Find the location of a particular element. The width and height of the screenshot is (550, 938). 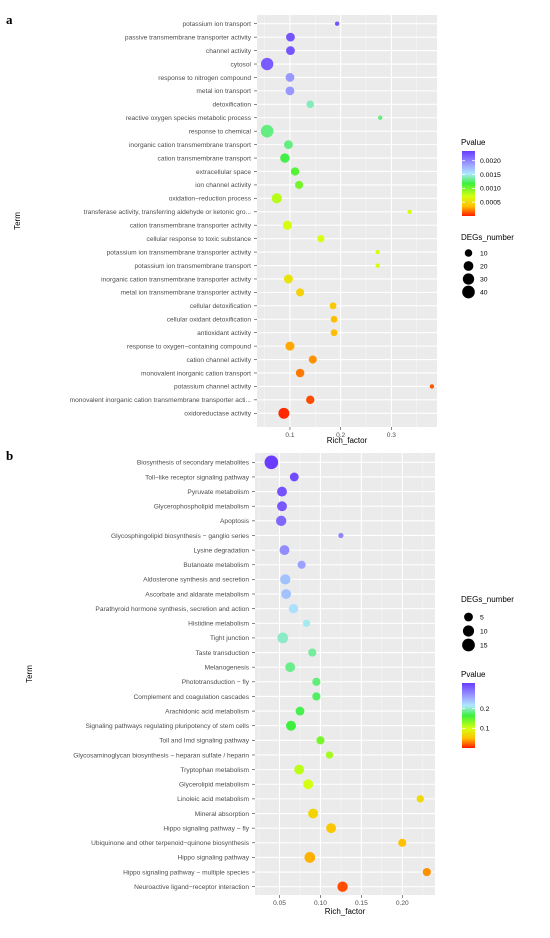

panel-b-size-legend: DEGs_number 5 10 15 is located at coordinates (487, 623).